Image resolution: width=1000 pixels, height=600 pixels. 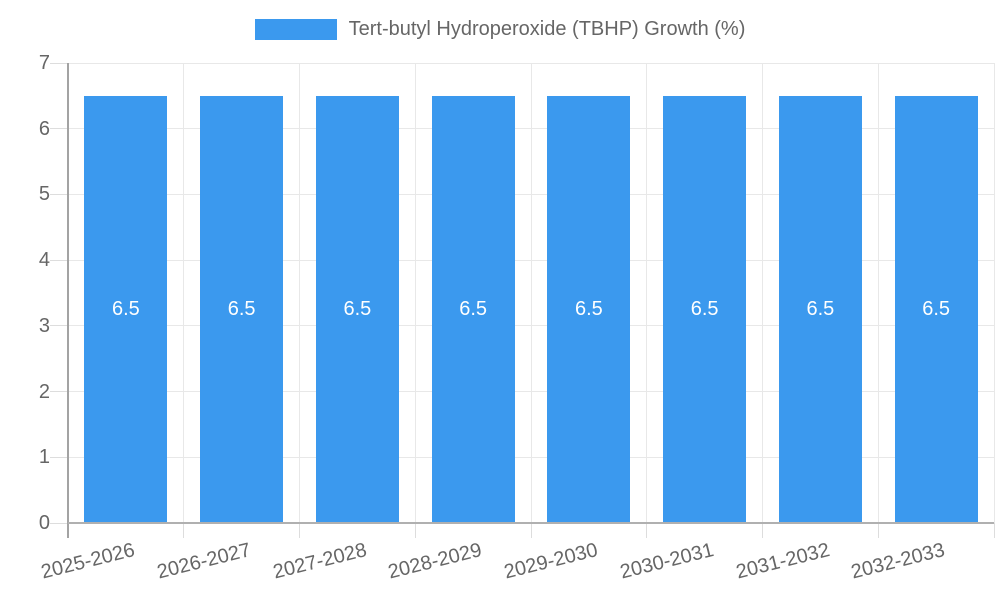 What do you see at coordinates (44, 260) in the screenshot?
I see `y-tick-label: 4` at bounding box center [44, 260].